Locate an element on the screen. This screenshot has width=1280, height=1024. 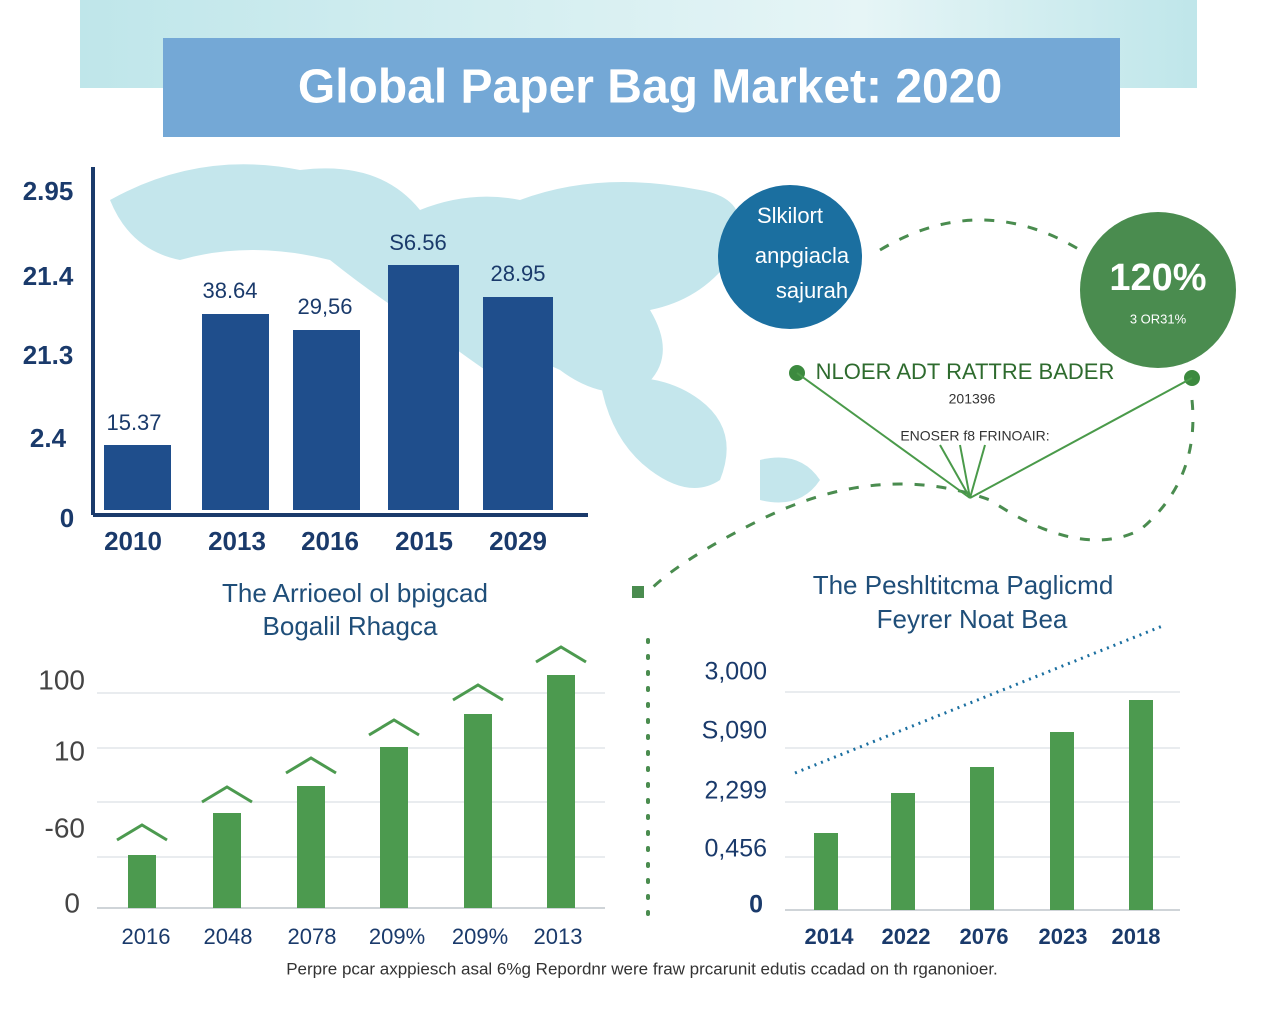
blue-circle is located at coordinates (790, 257).